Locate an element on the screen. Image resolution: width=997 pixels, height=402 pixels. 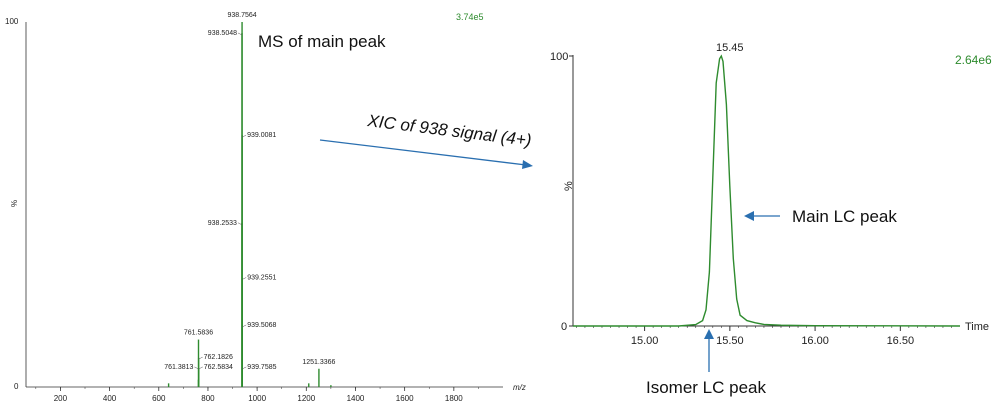
ms-annotation: MS of main peak is located at coordinates (322, 41).